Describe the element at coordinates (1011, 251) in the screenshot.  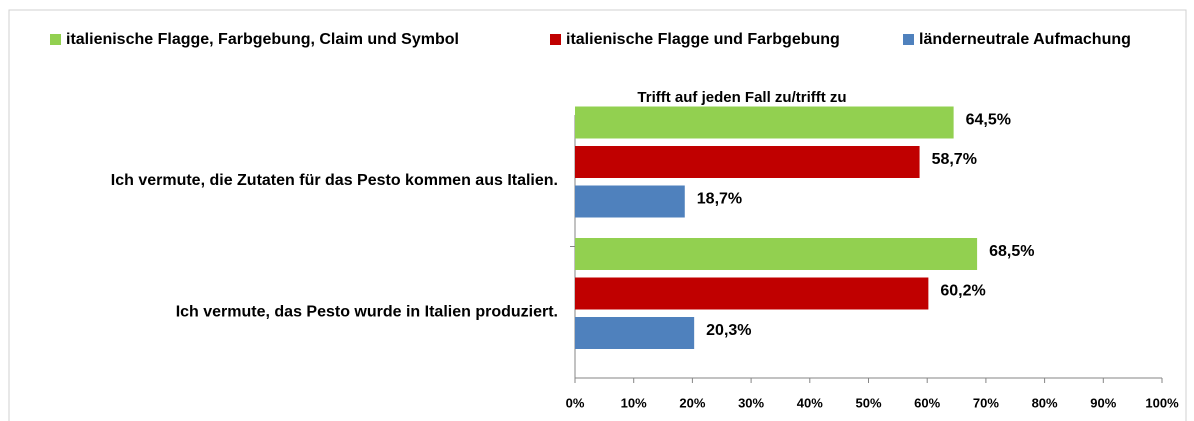
I see `value-label: 68,5%` at that location.